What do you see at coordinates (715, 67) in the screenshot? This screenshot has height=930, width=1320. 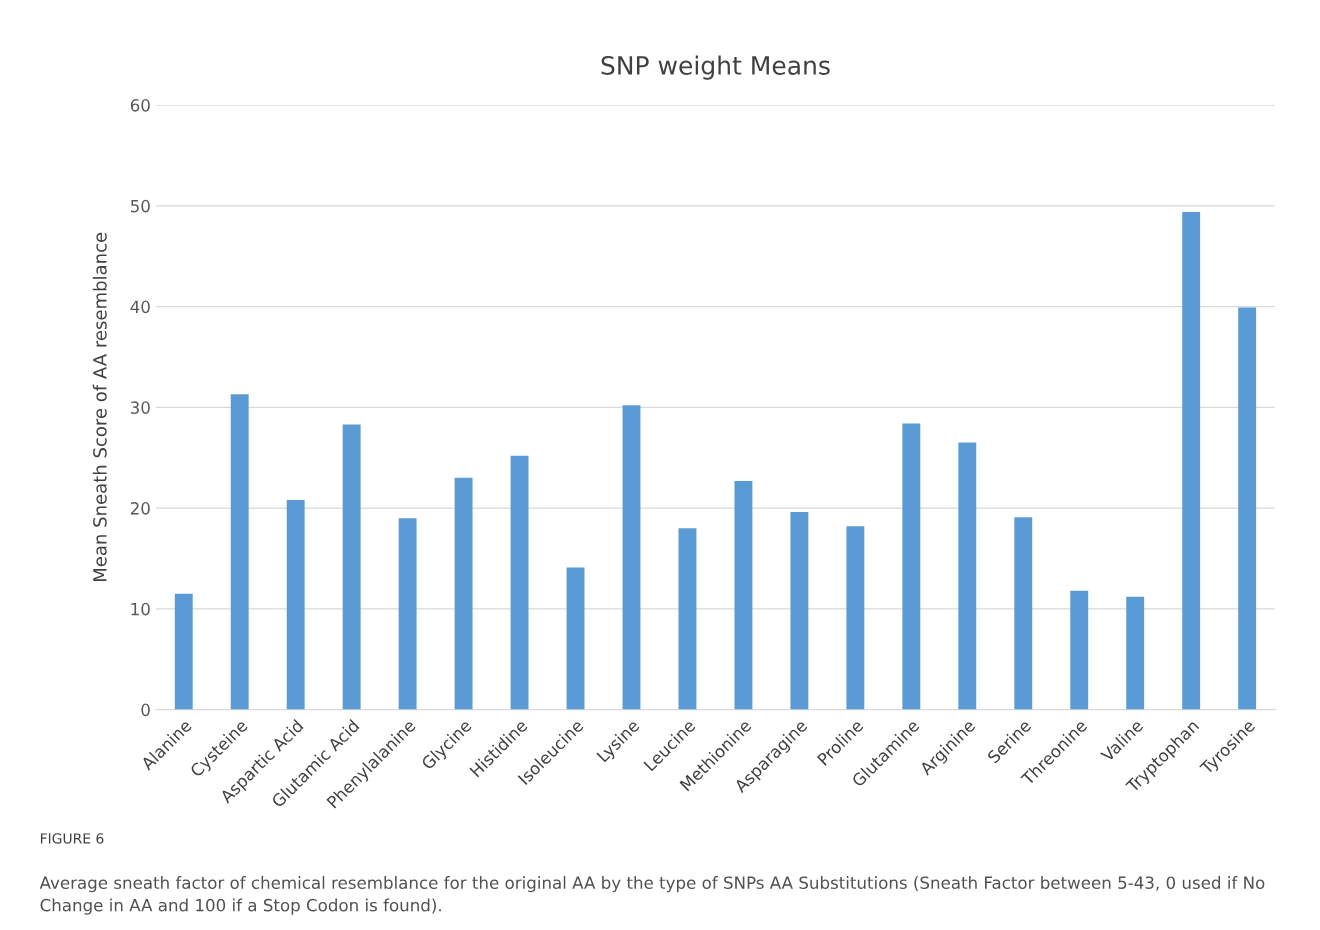 I see `chart-title: SNP weight Means` at bounding box center [715, 67].